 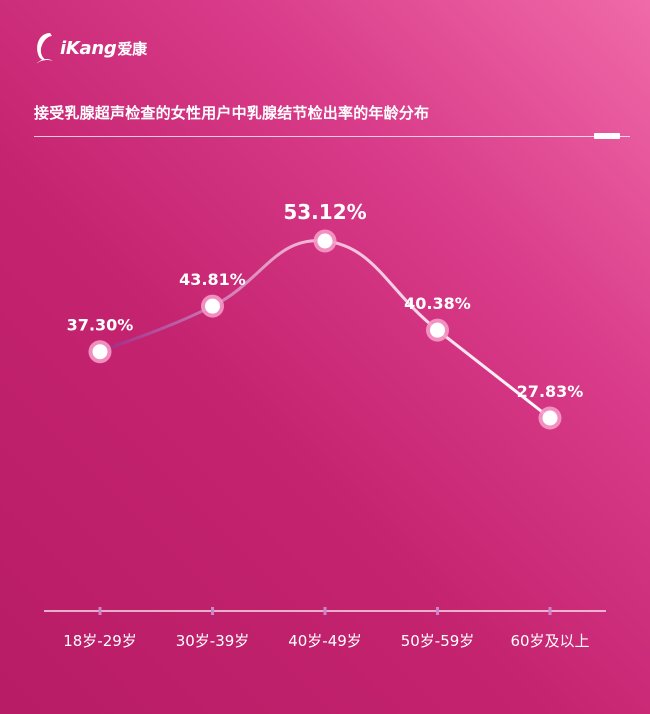 I want to click on logo-text: iKang爱康, so click(x=103, y=48).